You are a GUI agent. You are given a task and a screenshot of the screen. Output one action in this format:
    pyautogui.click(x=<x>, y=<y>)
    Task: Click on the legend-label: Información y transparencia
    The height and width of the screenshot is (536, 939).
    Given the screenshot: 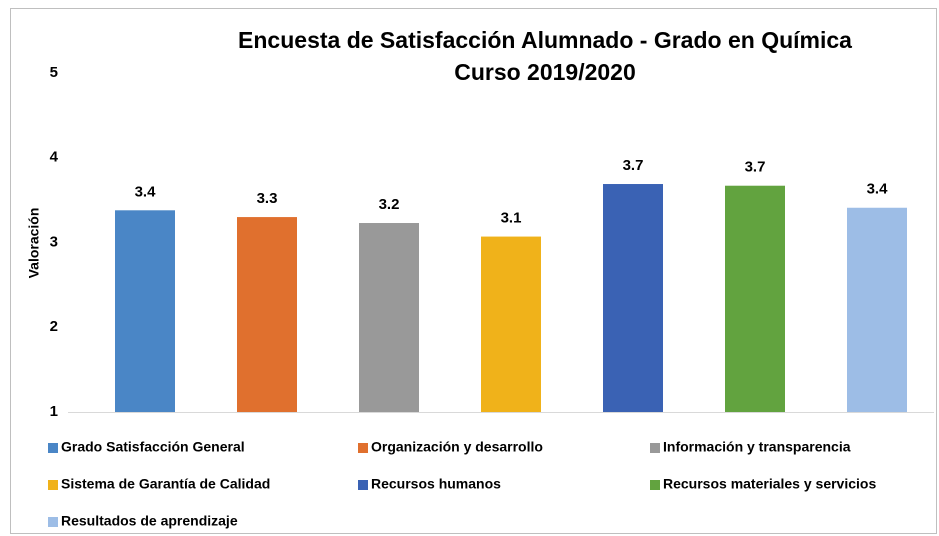 What is the action you would take?
    pyautogui.click(x=757, y=447)
    